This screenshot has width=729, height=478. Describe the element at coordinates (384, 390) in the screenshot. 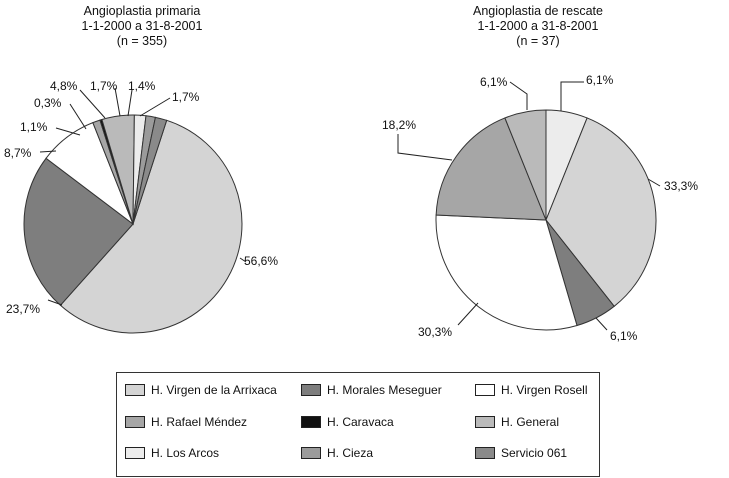

I see `legend-label: H. Morales Meseguer` at that location.